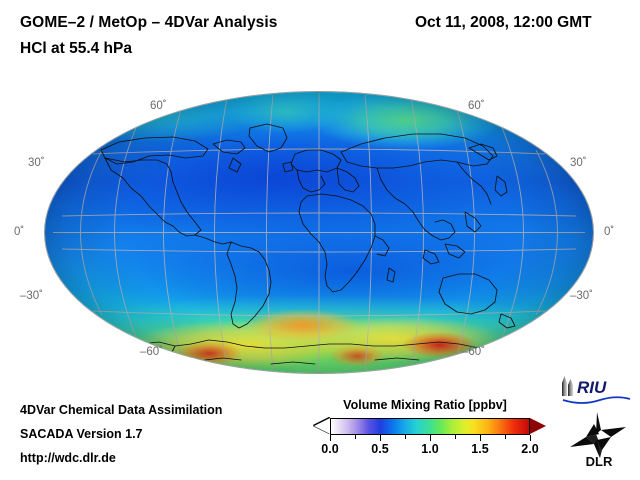 The image size is (640, 480). Describe the element at coordinates (152, 352) in the screenshot. I see `lat-label-left-m60: –60˚` at that location.